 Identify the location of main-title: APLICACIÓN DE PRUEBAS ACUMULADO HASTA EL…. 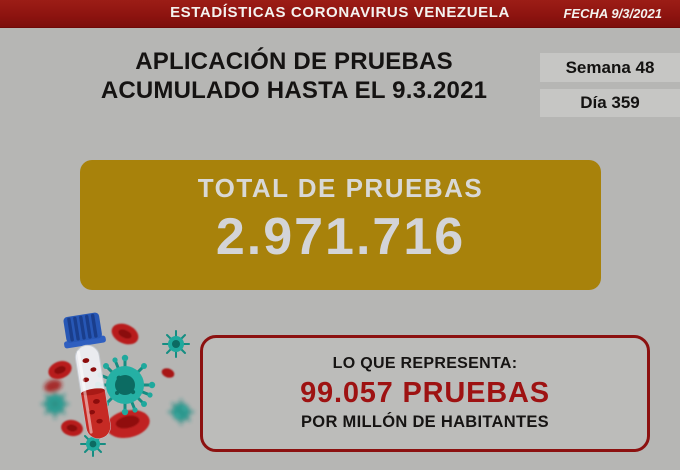
(294, 76).